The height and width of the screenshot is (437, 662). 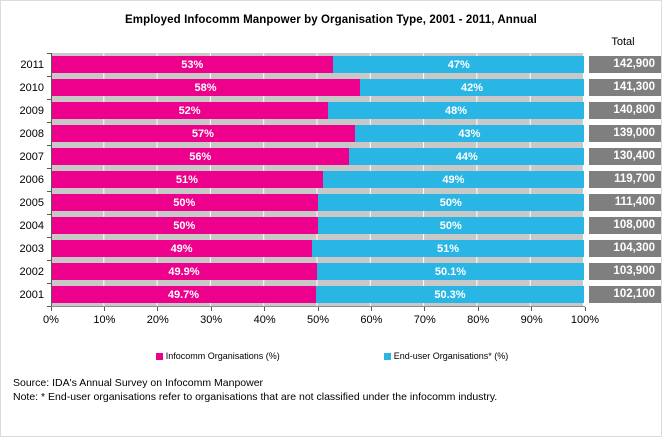 I want to click on table-row: 2007 56% 44% 130,400, so click(x=332, y=156).